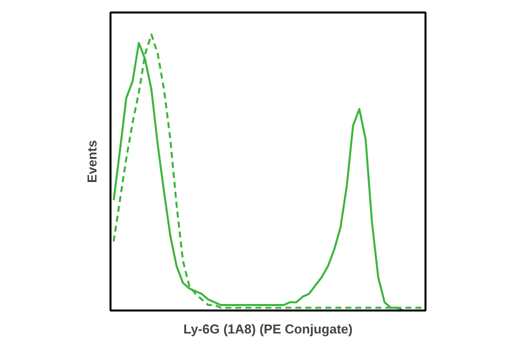 This screenshot has height=350, width=520. I want to click on y-axis-title: Events, so click(92, 161).